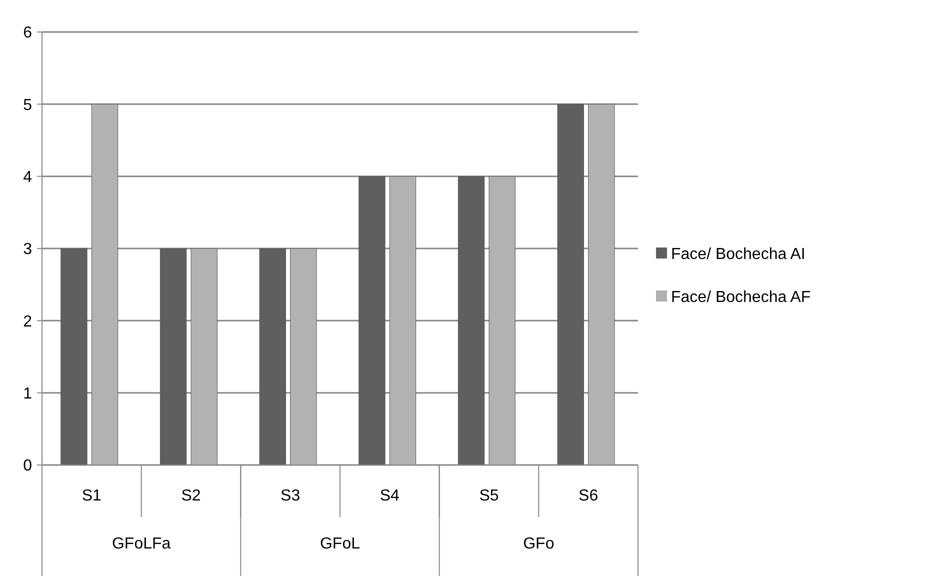  I want to click on y-tick-label: 3, so click(27, 249).